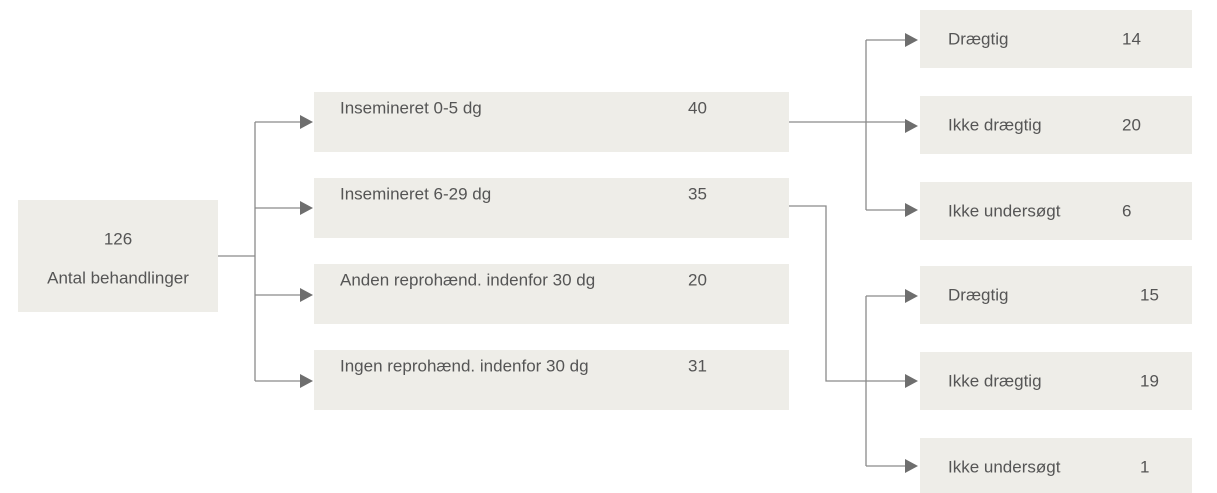 The width and height of the screenshot is (1217, 493). Describe the element at coordinates (1131, 124) in the screenshot. I see `outcome-value: 20` at that location.